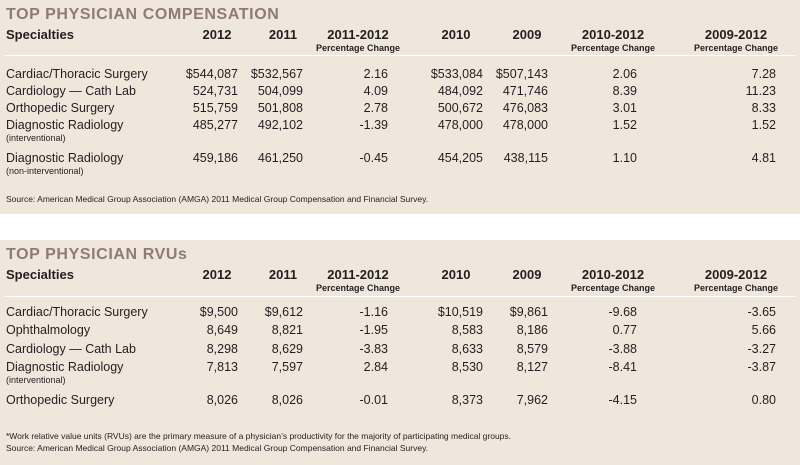 Image resolution: width=800 pixels, height=465 pixels. I want to click on cell-y2012: 8,649, so click(222, 330).